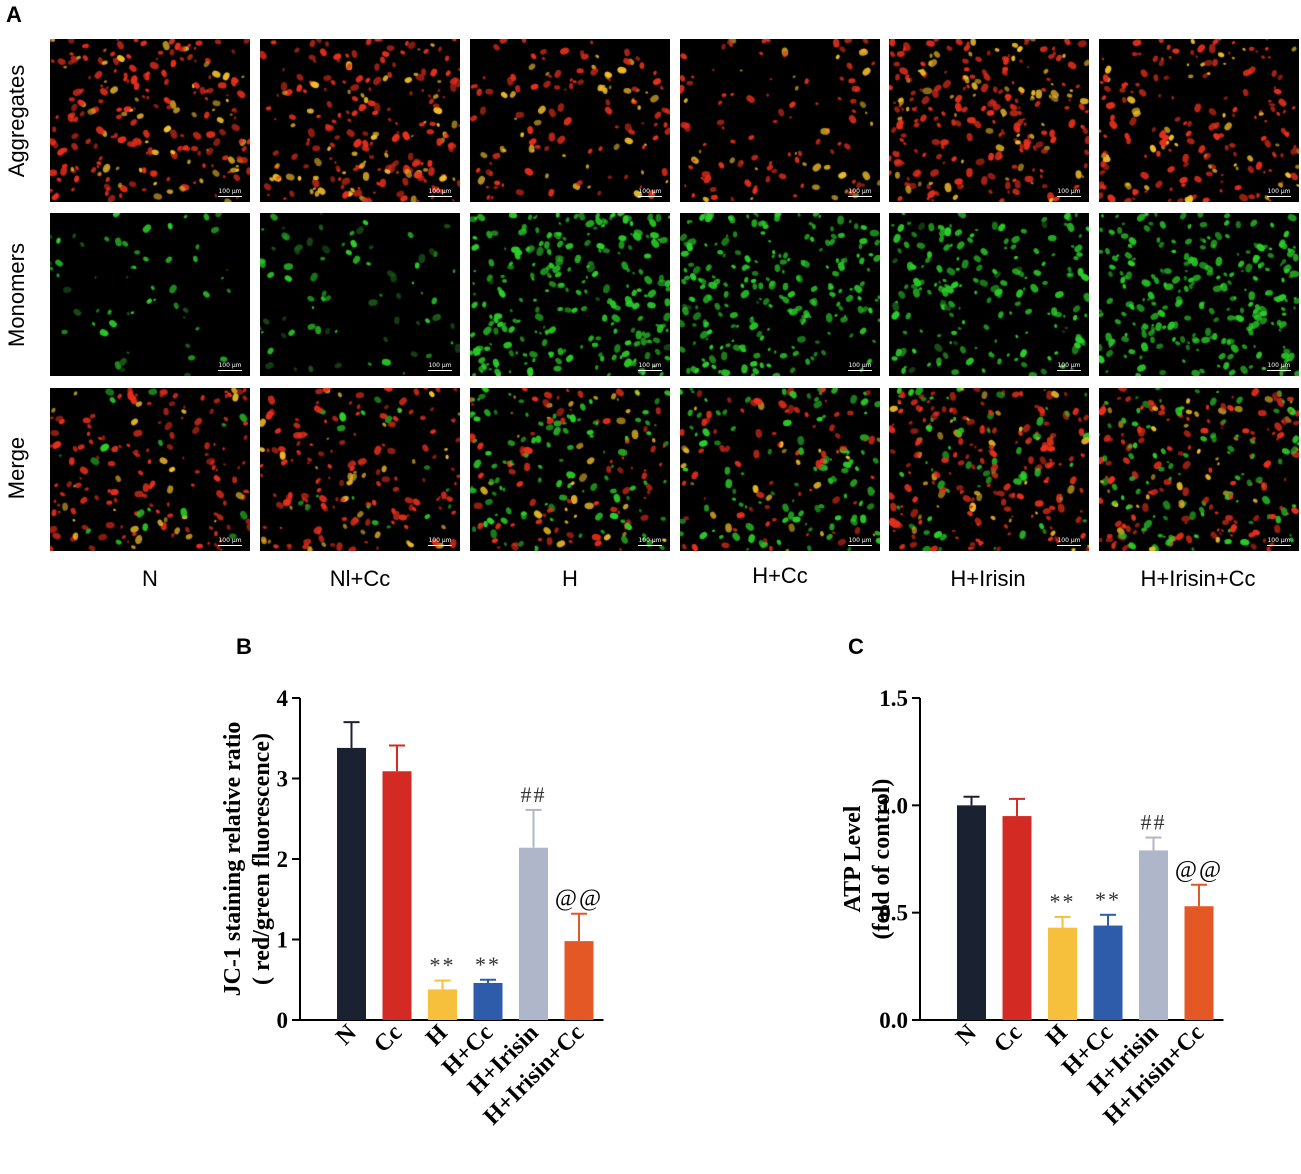 The width and height of the screenshot is (1301, 1174). Describe the element at coordinates (780, 575) in the screenshot. I see `col-label-h-cc: H+Cc` at that location.